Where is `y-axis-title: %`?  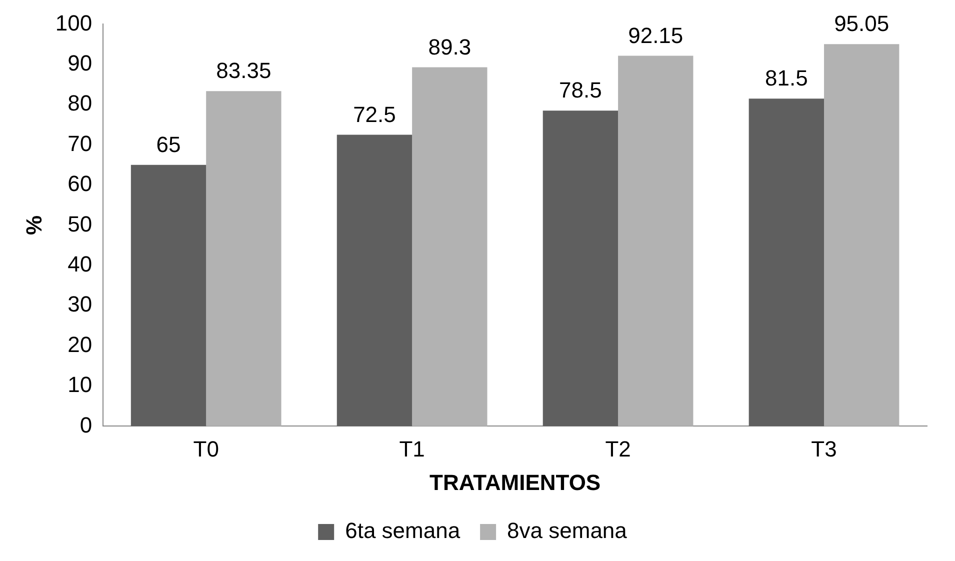
y-axis-title: % is located at coordinates (33, 225).